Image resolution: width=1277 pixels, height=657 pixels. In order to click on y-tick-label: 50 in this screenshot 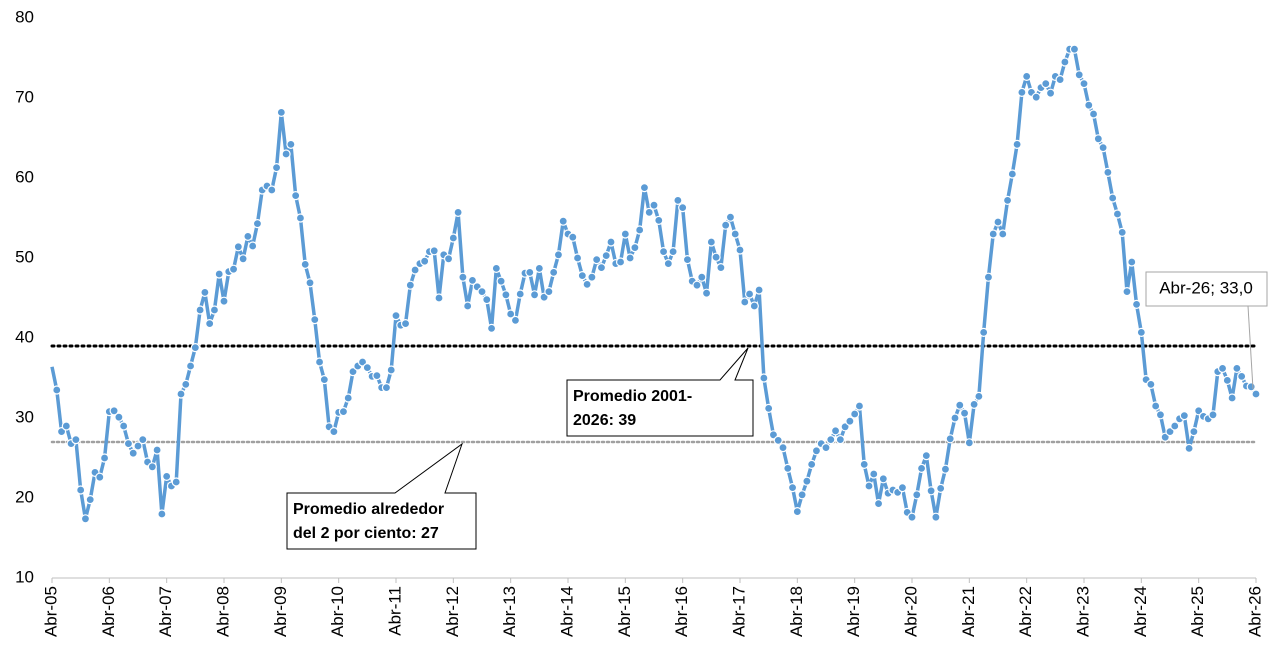, I will do `click(24, 256)`.